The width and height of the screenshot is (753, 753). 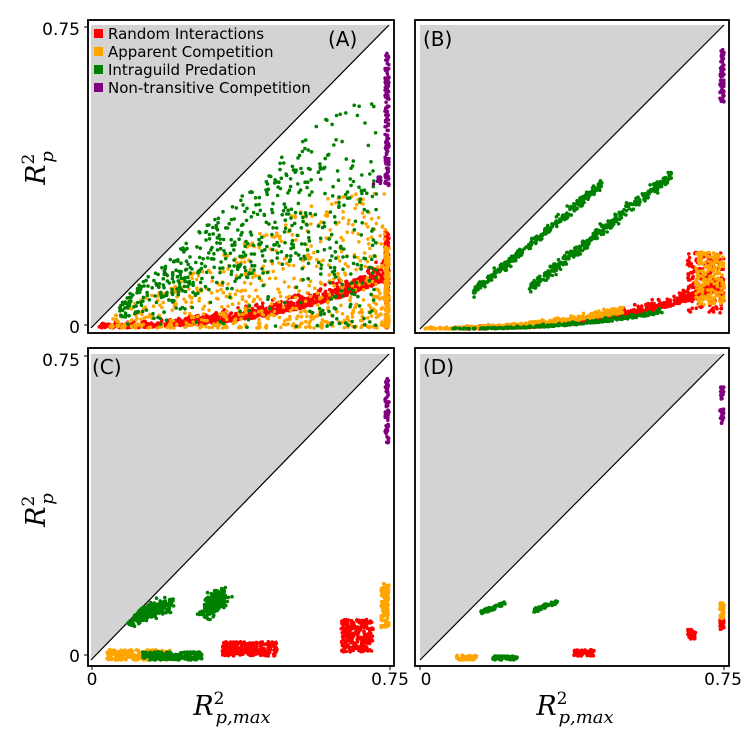 I want to click on point-non-transitive-competition, so click(x=385, y=159).